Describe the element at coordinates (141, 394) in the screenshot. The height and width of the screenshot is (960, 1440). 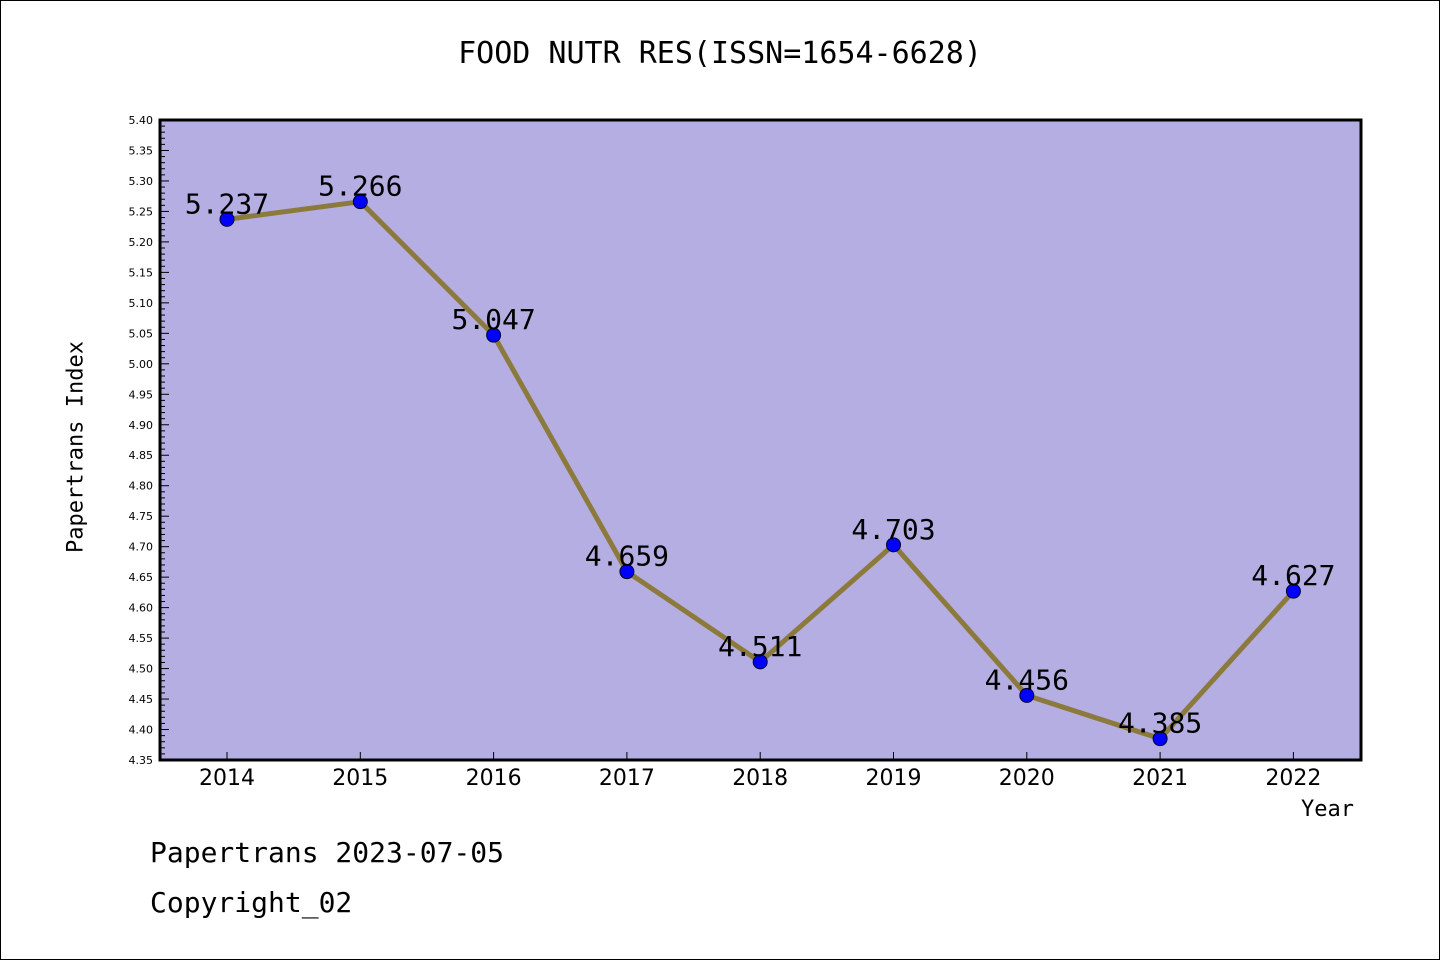
I see `y-tick-label: 4.95` at that location.